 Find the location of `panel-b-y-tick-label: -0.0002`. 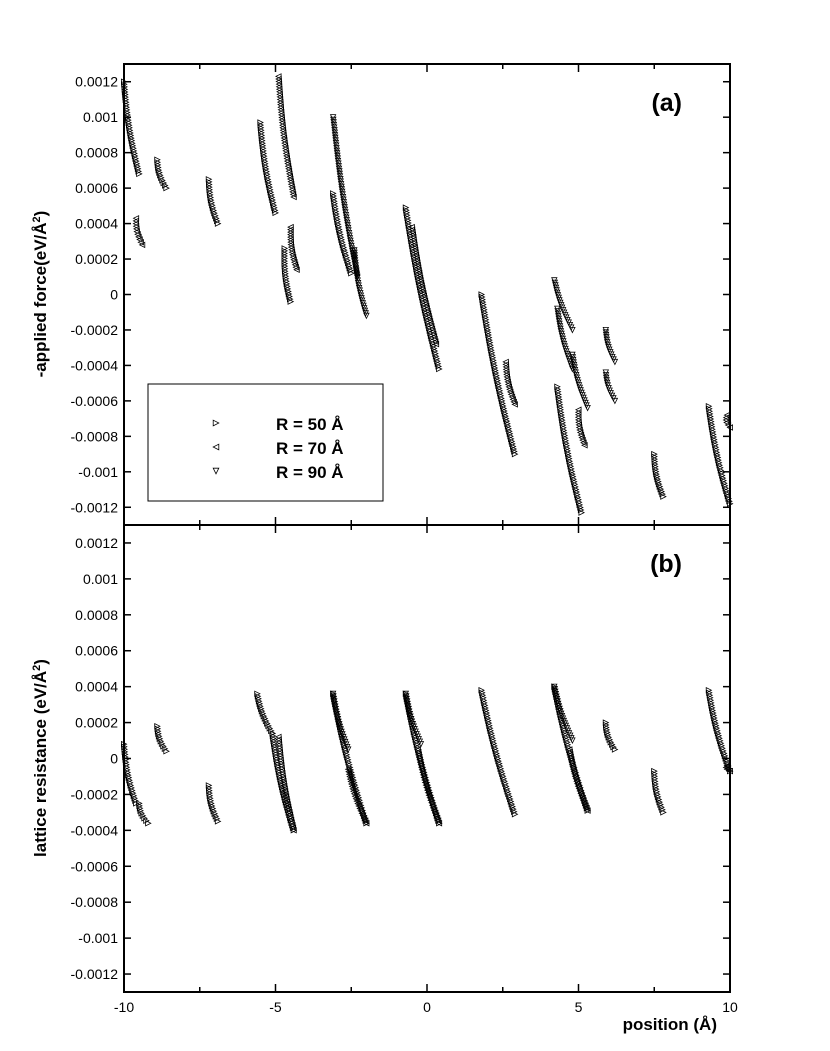

panel-b-y-tick-label: -0.0002 is located at coordinates (95, 794).